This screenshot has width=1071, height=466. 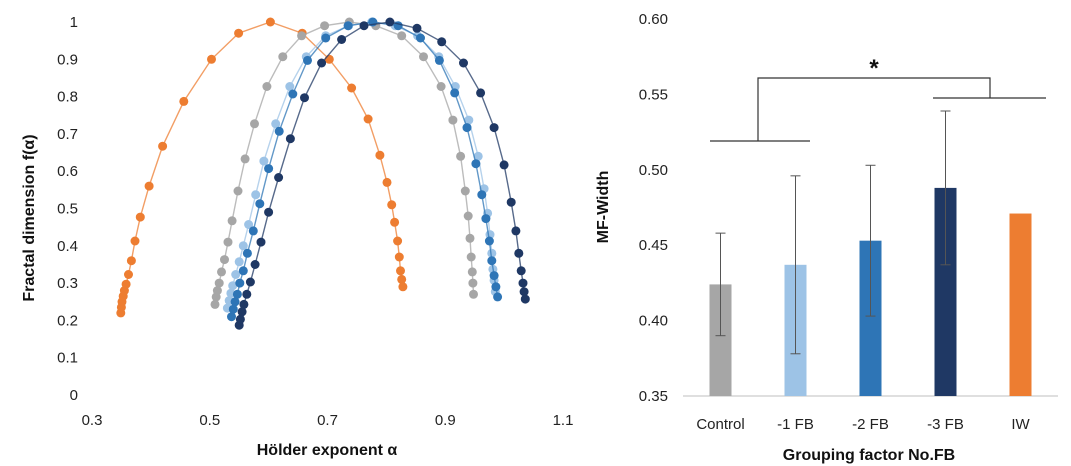 What do you see at coordinates (833, 232) in the screenshot?
I see `bar-error-bars` at bounding box center [833, 232].